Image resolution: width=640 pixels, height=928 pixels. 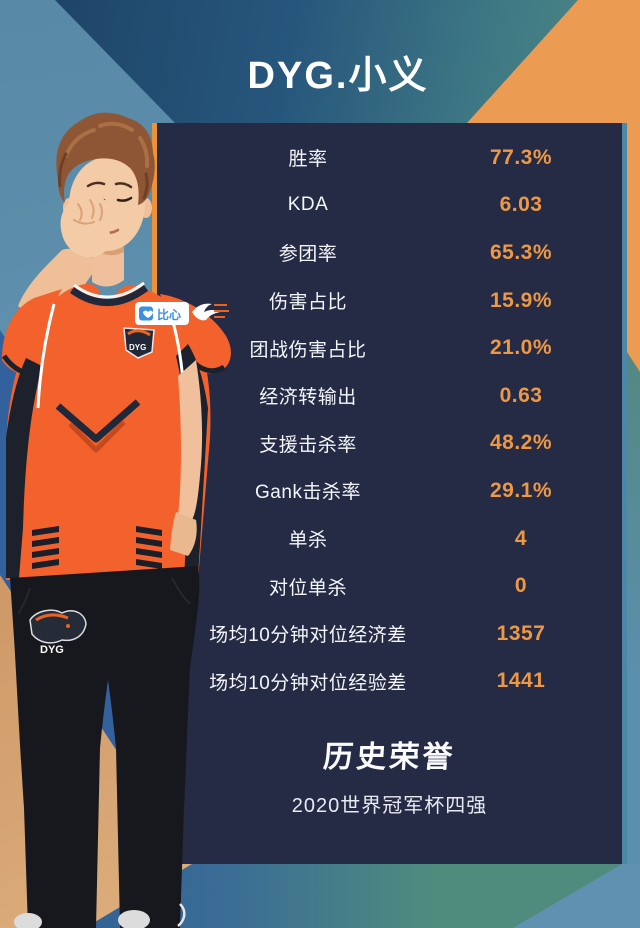 What do you see at coordinates (521, 252) in the screenshot?
I see `stat-value: 65.3%` at bounding box center [521, 252].